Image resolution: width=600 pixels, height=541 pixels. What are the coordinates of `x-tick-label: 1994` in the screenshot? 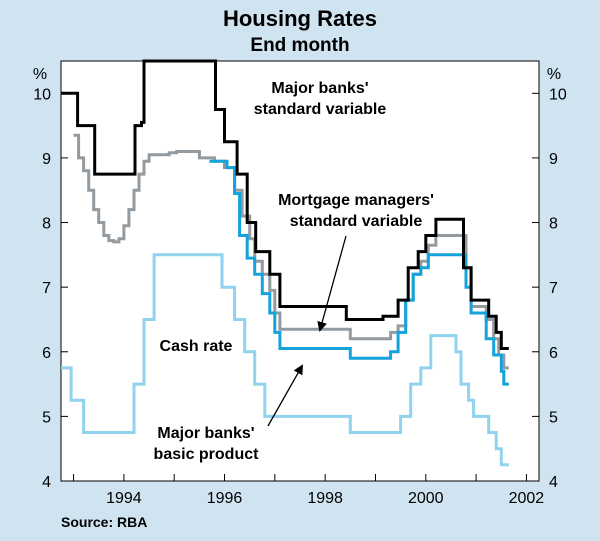 It's located at (124, 498).